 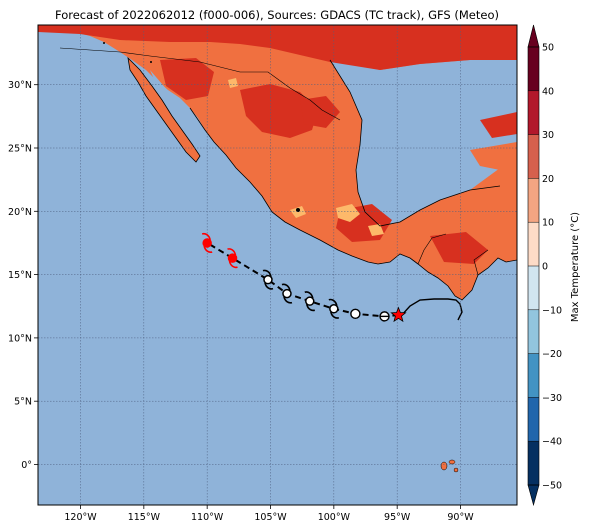 What do you see at coordinates (460, 213) in the screenshot?
I see `land-yucatan` at bounding box center [460, 213].